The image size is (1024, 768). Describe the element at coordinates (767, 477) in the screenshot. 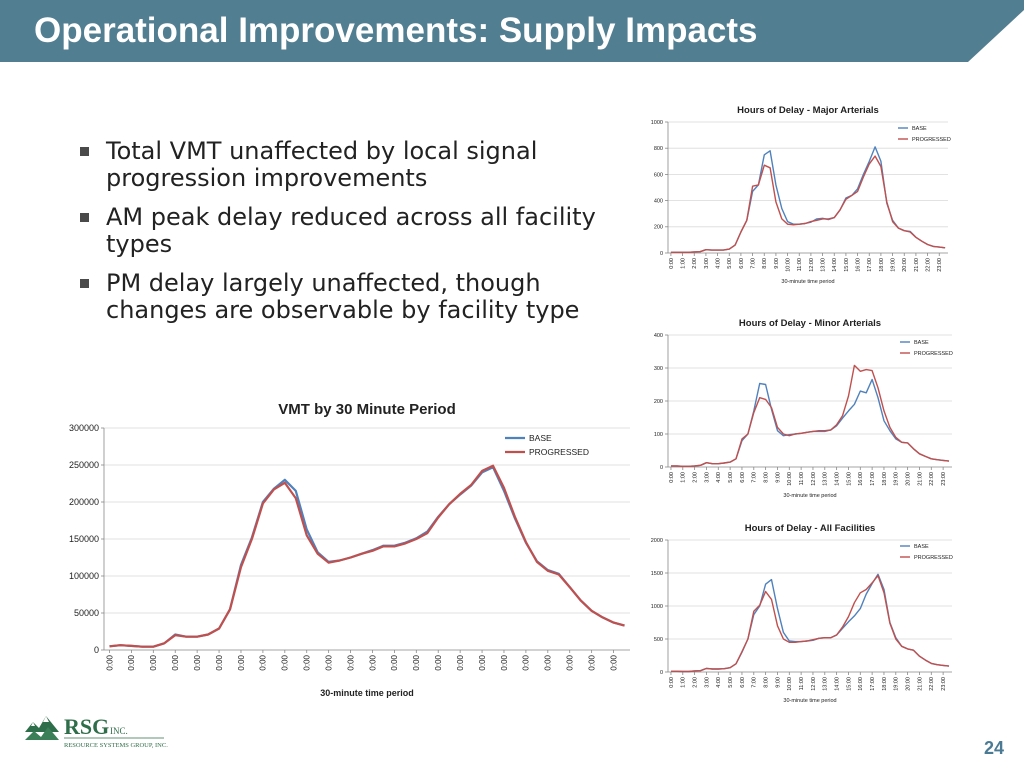

I see `x-tick-label: 8:00` at that location.